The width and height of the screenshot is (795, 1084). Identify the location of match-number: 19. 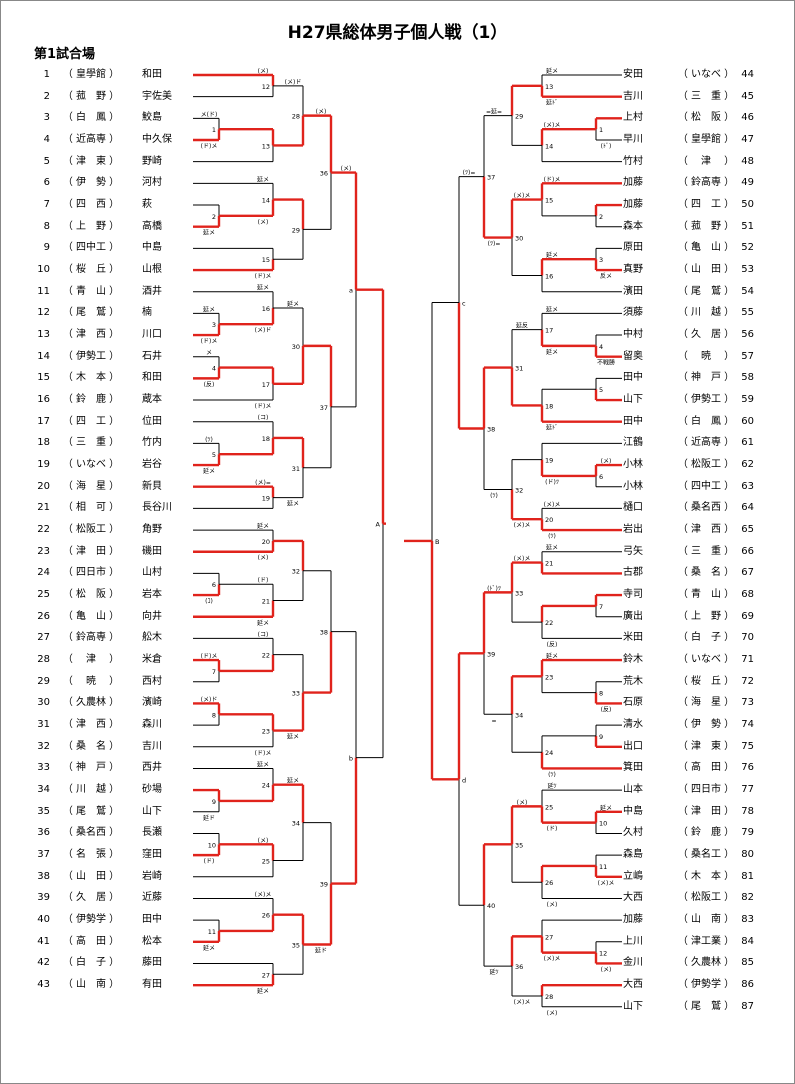
(266, 499).